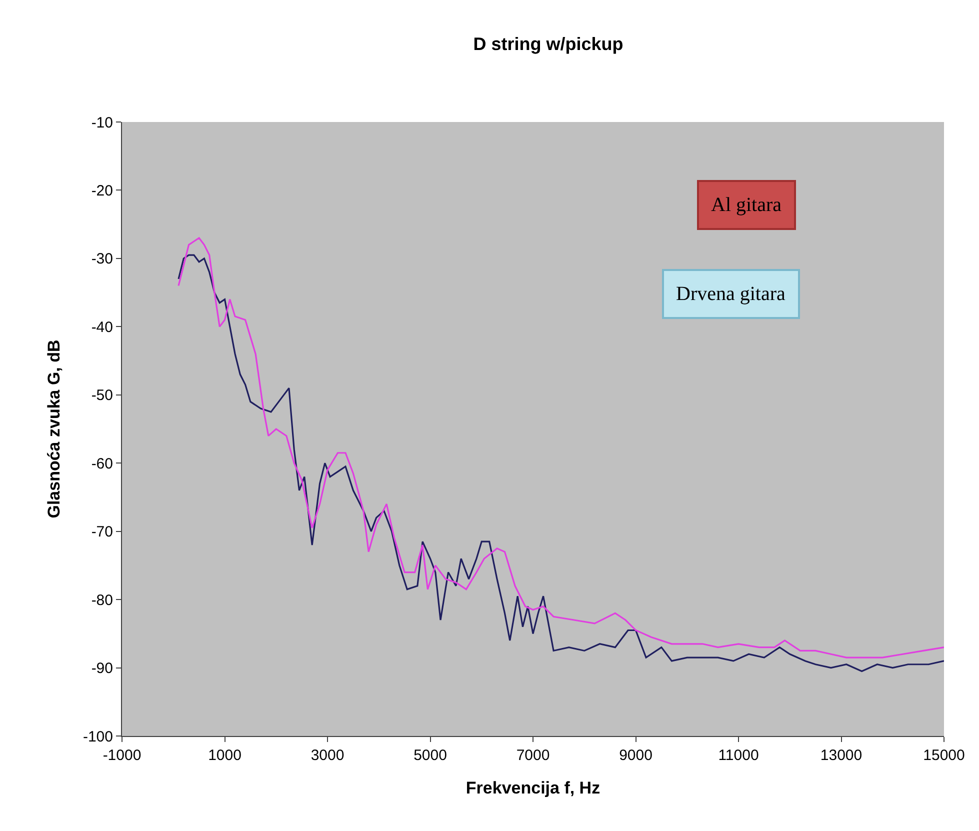 This screenshot has width=979, height=831. I want to click on y-axis-title: Glasnoća zvuka G, dB, so click(54, 429).